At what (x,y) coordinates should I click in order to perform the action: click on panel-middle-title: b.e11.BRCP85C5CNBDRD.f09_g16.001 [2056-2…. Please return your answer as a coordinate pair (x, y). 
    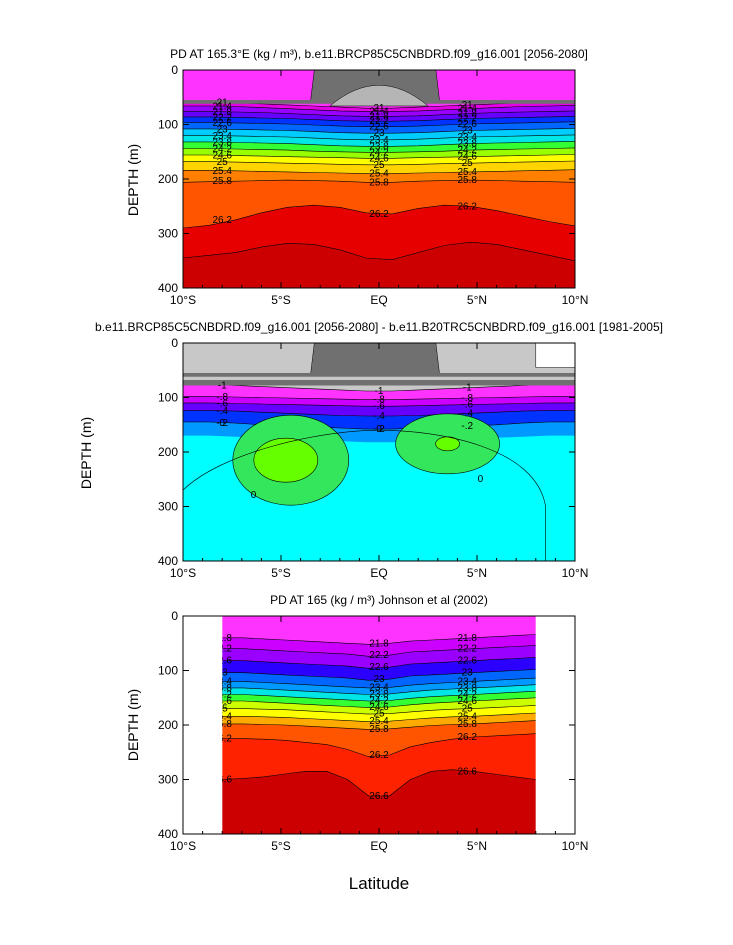
    Looking at the image, I should click on (379, 327).